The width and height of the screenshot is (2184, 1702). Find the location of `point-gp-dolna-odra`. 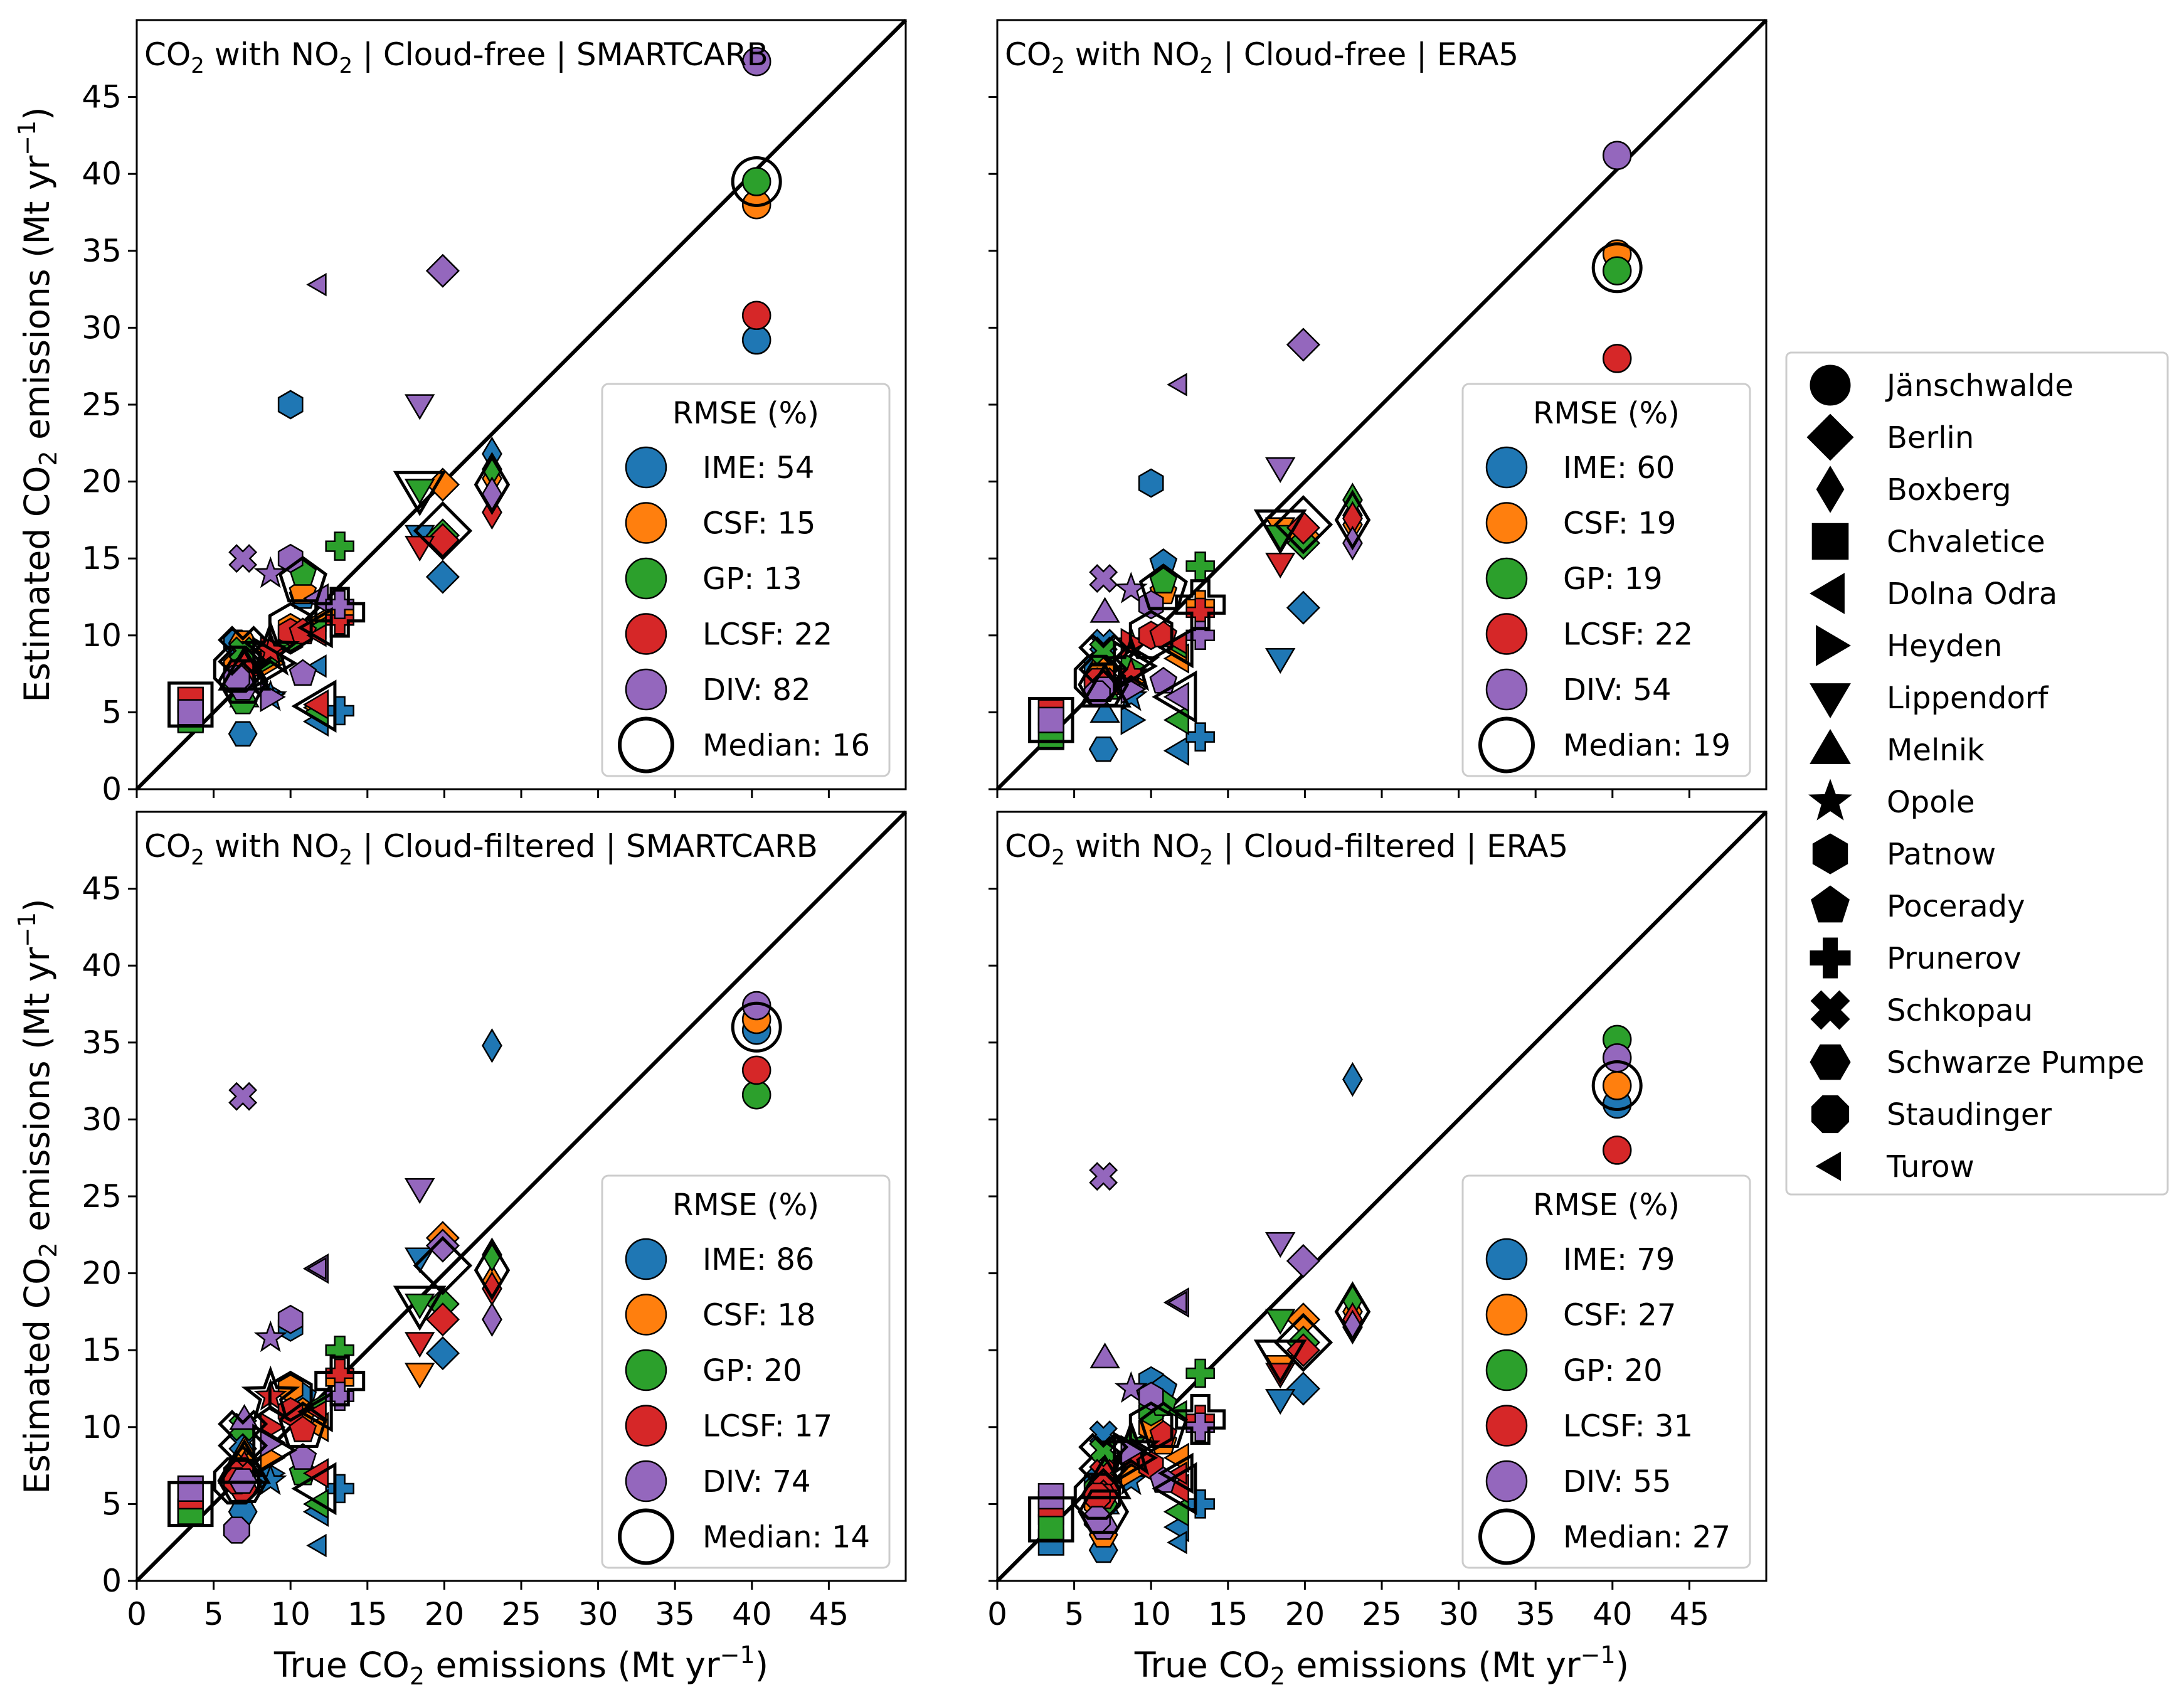

point-gp-dolna-odra is located at coordinates (315, 1504).